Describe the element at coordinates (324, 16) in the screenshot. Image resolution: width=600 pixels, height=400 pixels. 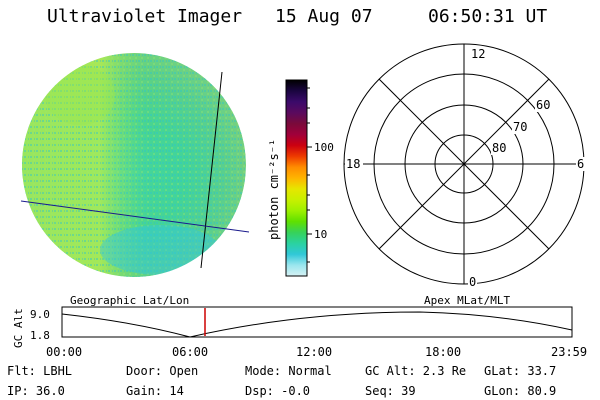
I see `date-label: 15 Aug 07` at that location.